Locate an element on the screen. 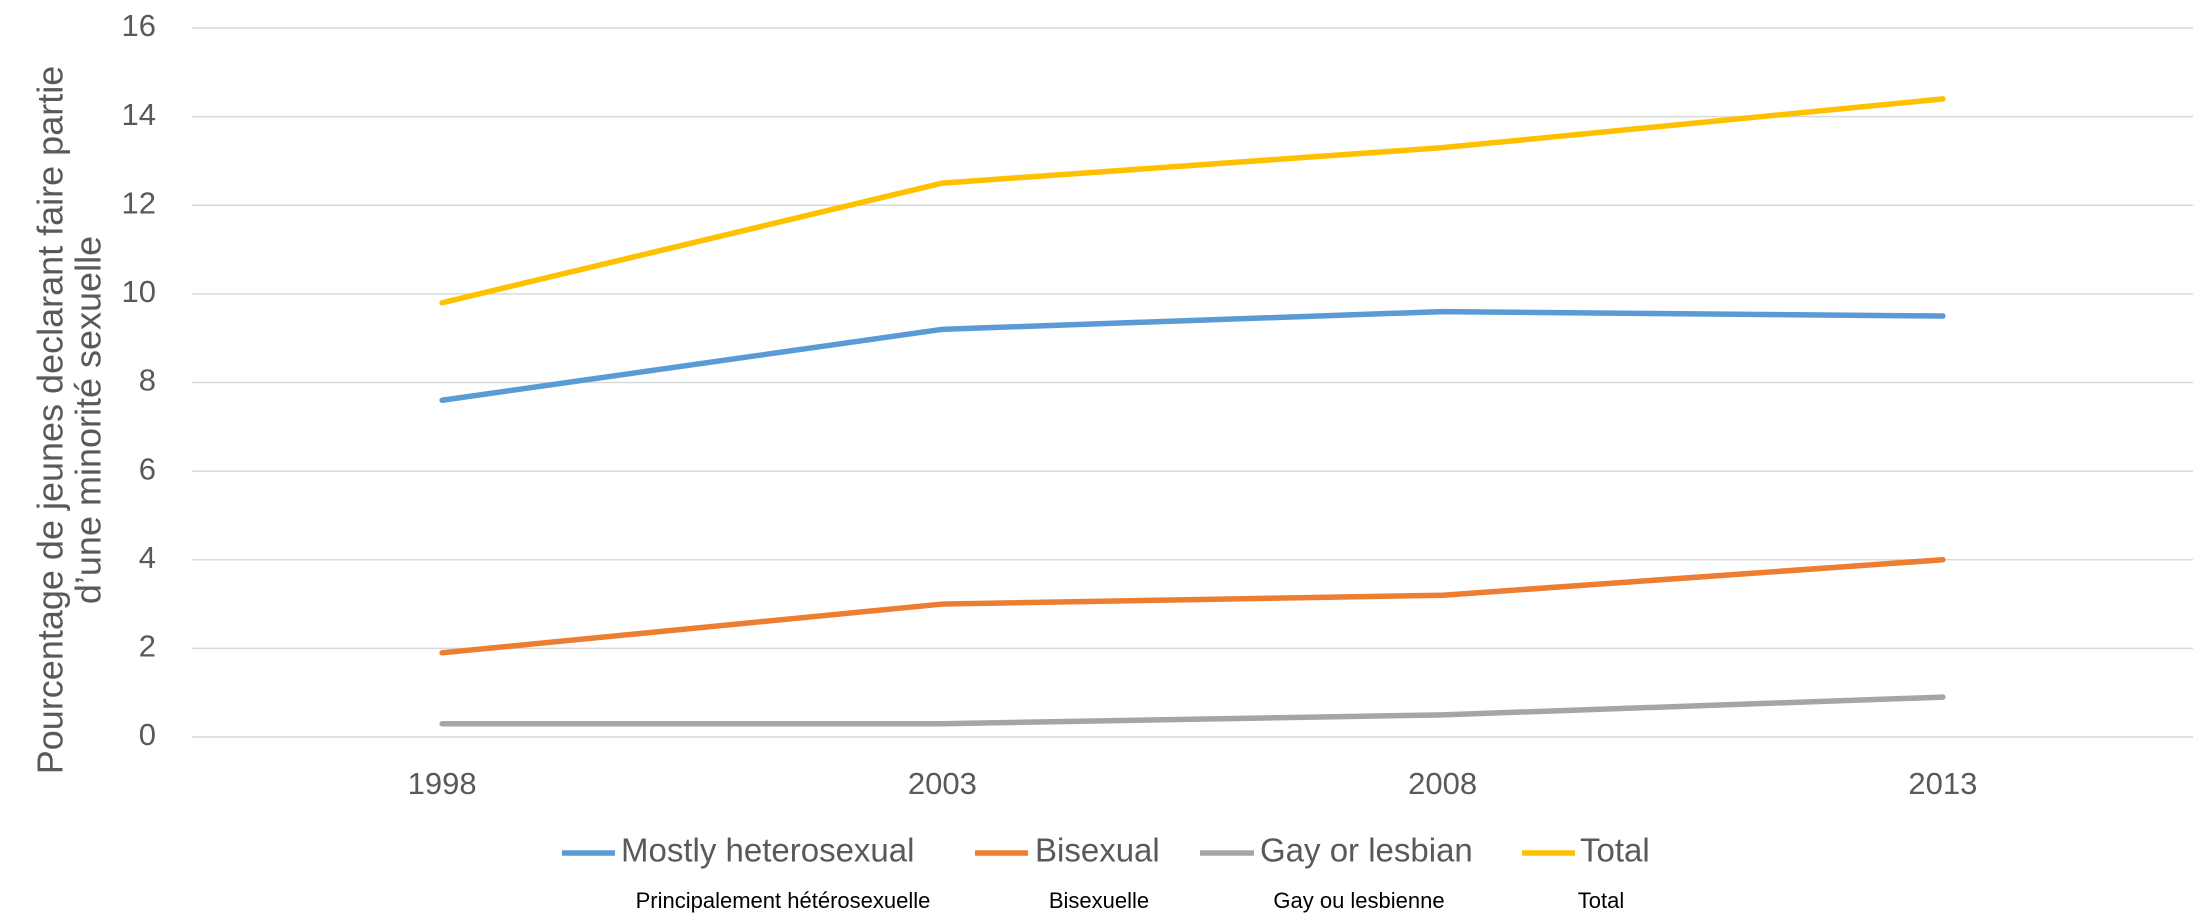  x-tick-label: 2008 is located at coordinates (1442, 783).